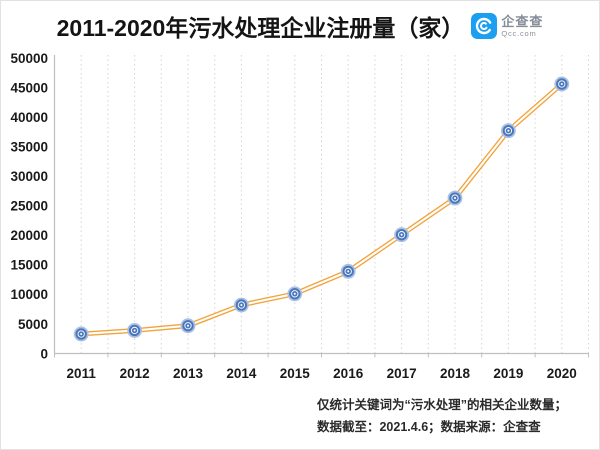 The width and height of the screenshot is (600, 450). I want to click on x-axis-label: 2014, so click(241, 373).